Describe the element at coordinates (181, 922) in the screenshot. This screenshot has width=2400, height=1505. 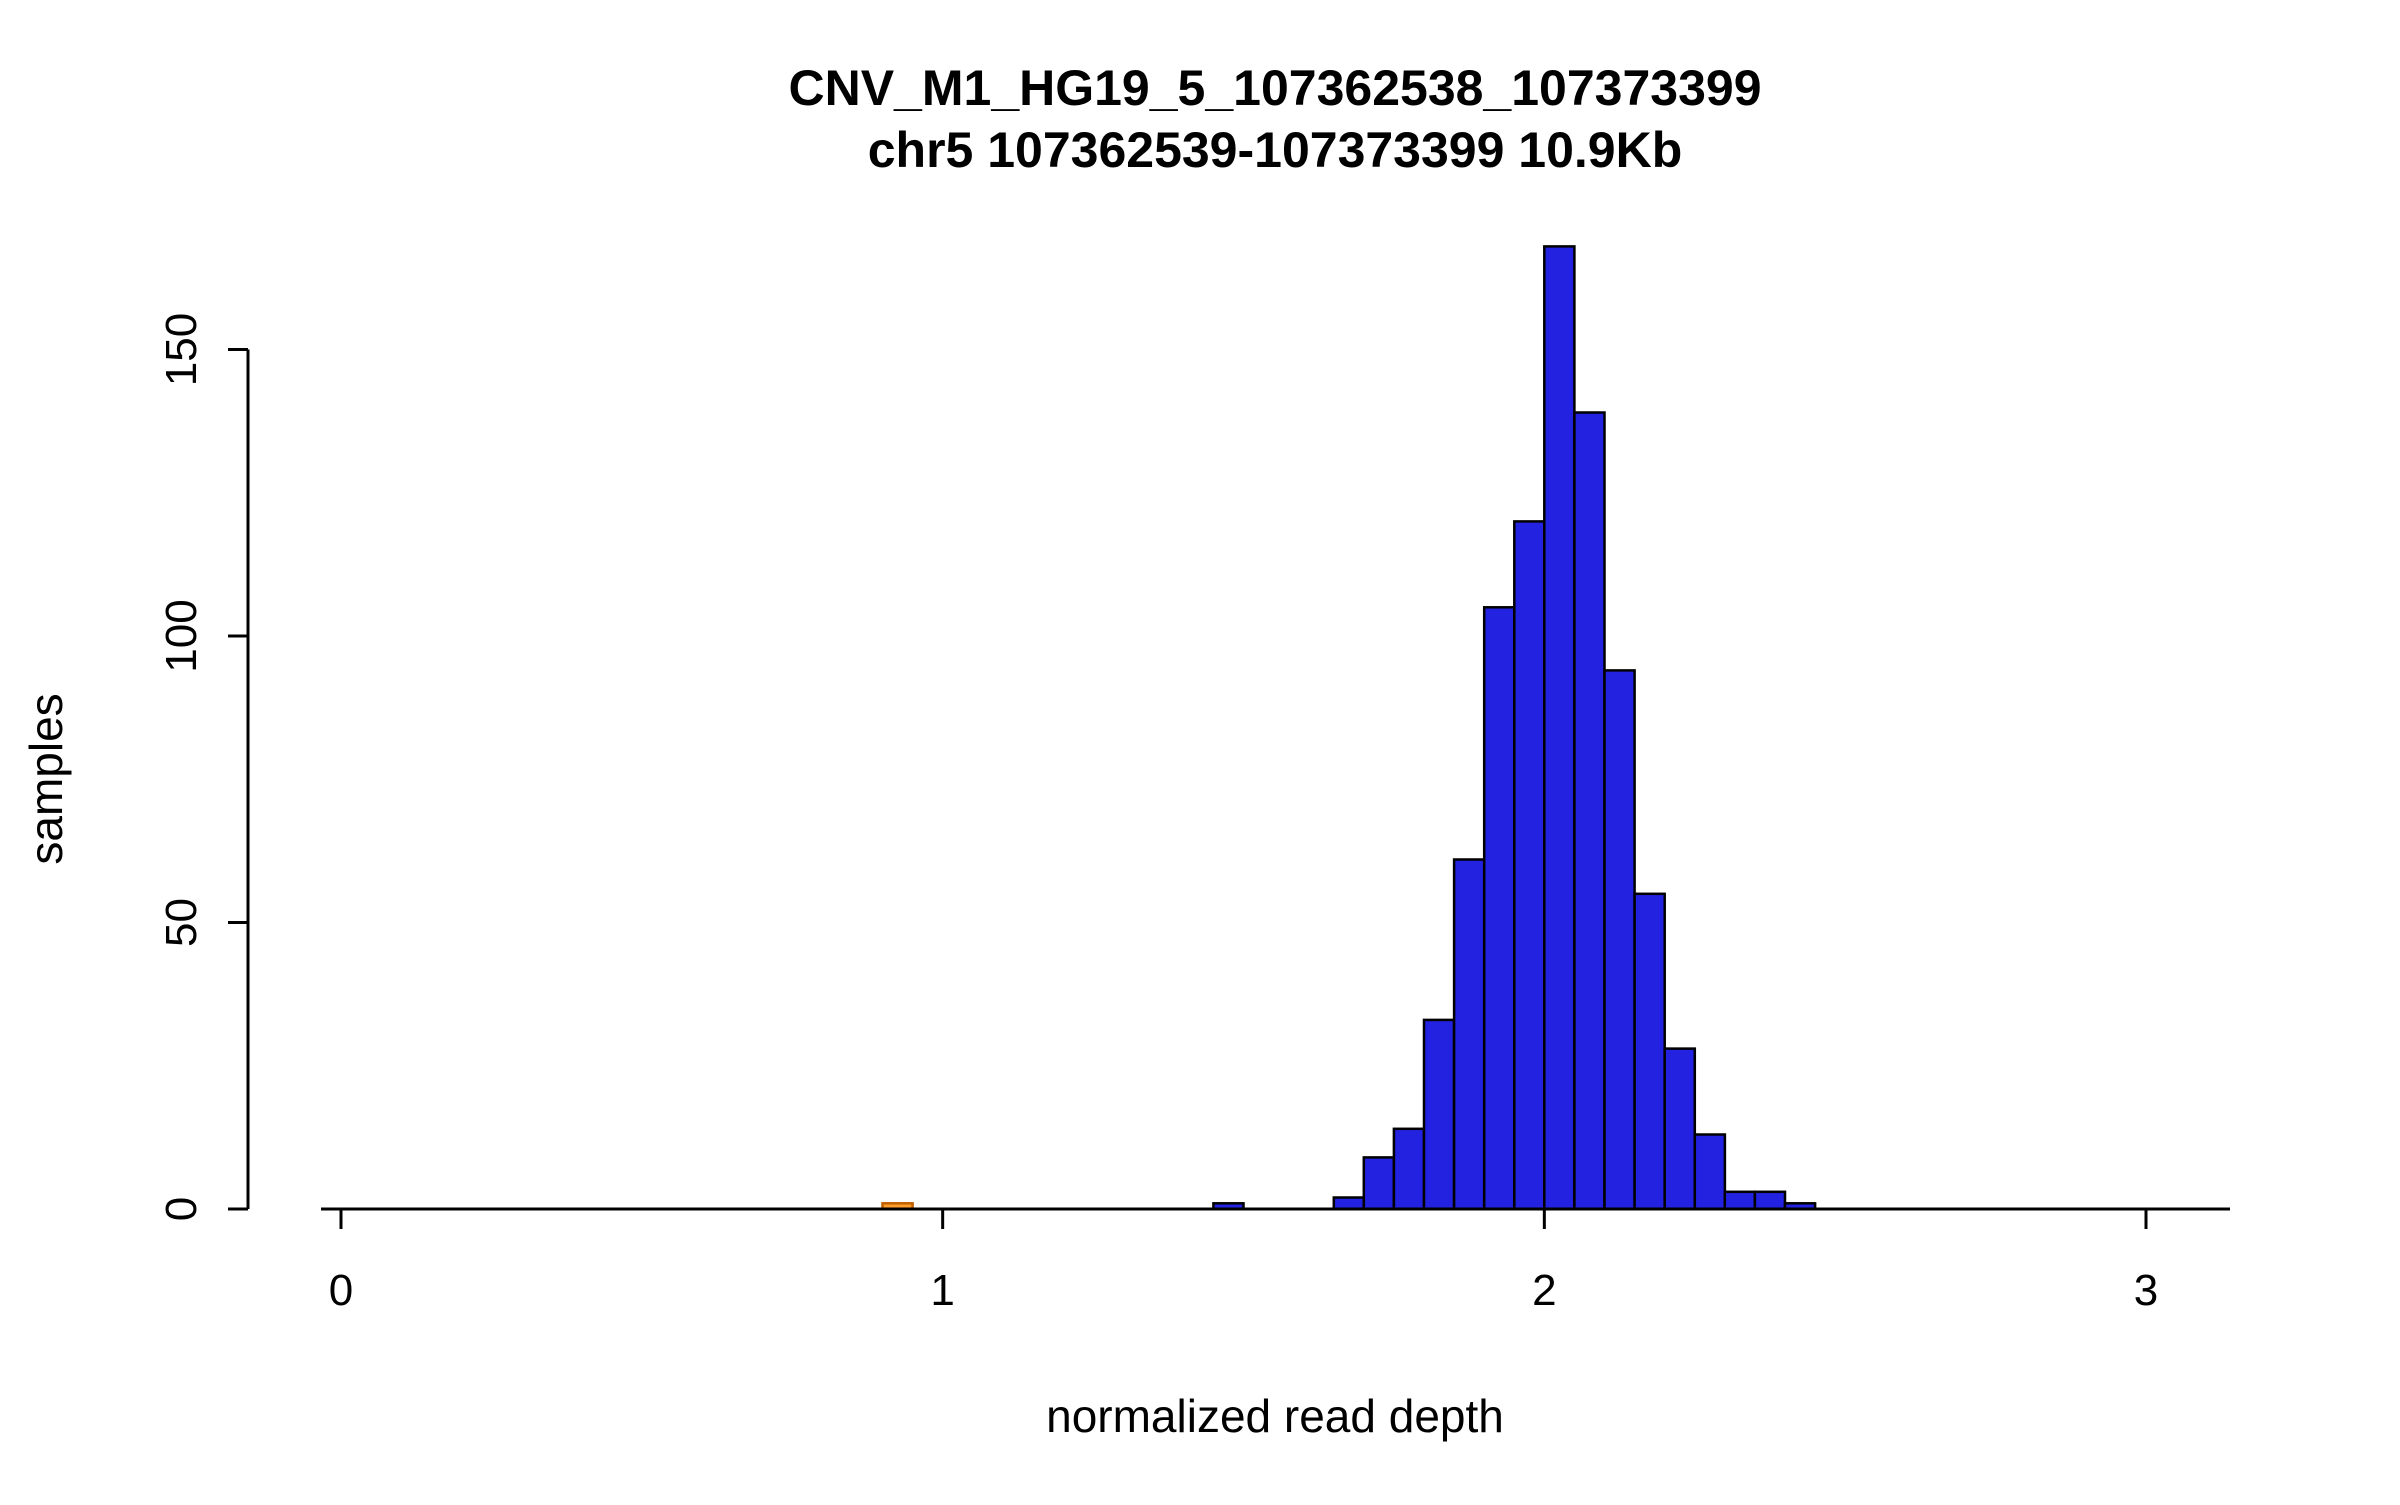
I see `y-tick-label: 50` at that location.